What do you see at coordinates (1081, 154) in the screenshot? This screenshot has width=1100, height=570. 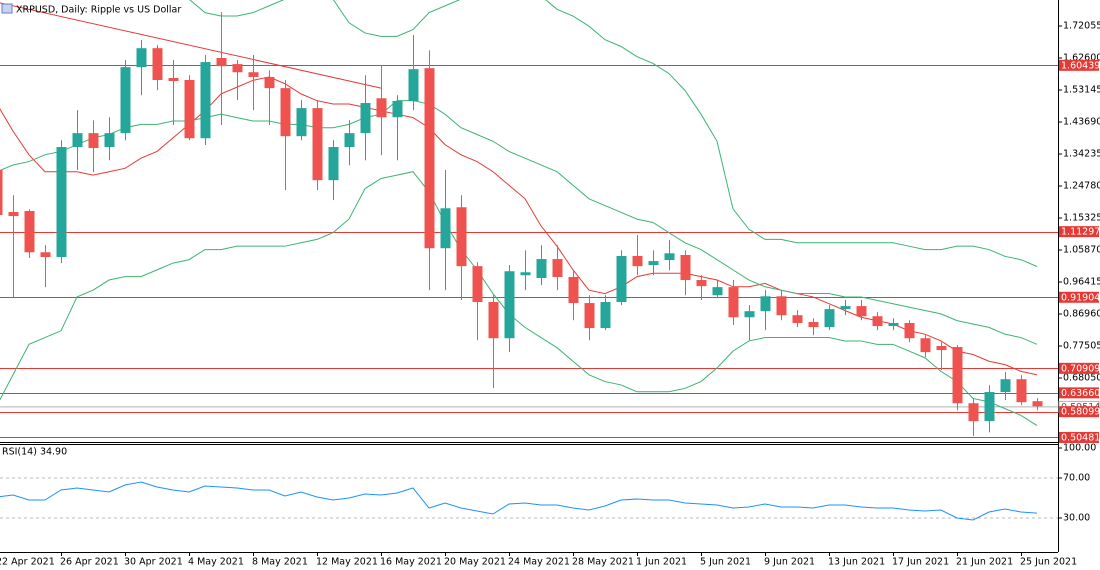 I see `y-tick-label: 1.34235` at bounding box center [1081, 154].